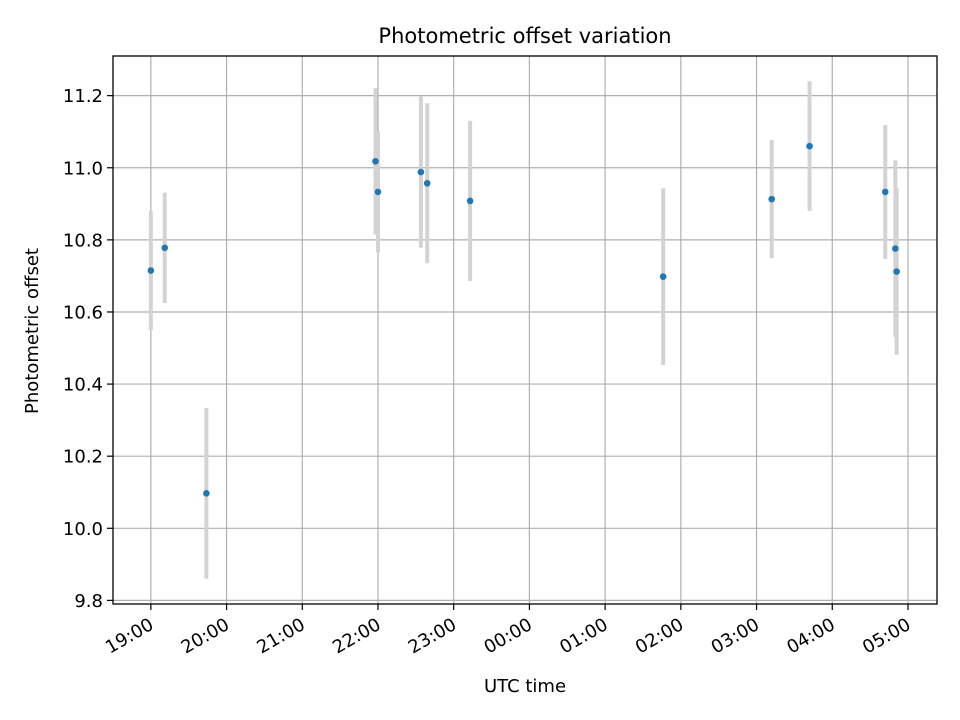 This screenshot has height=720, width=960. What do you see at coordinates (129, 636) in the screenshot?
I see `x-tick-label: 19:00` at bounding box center [129, 636].